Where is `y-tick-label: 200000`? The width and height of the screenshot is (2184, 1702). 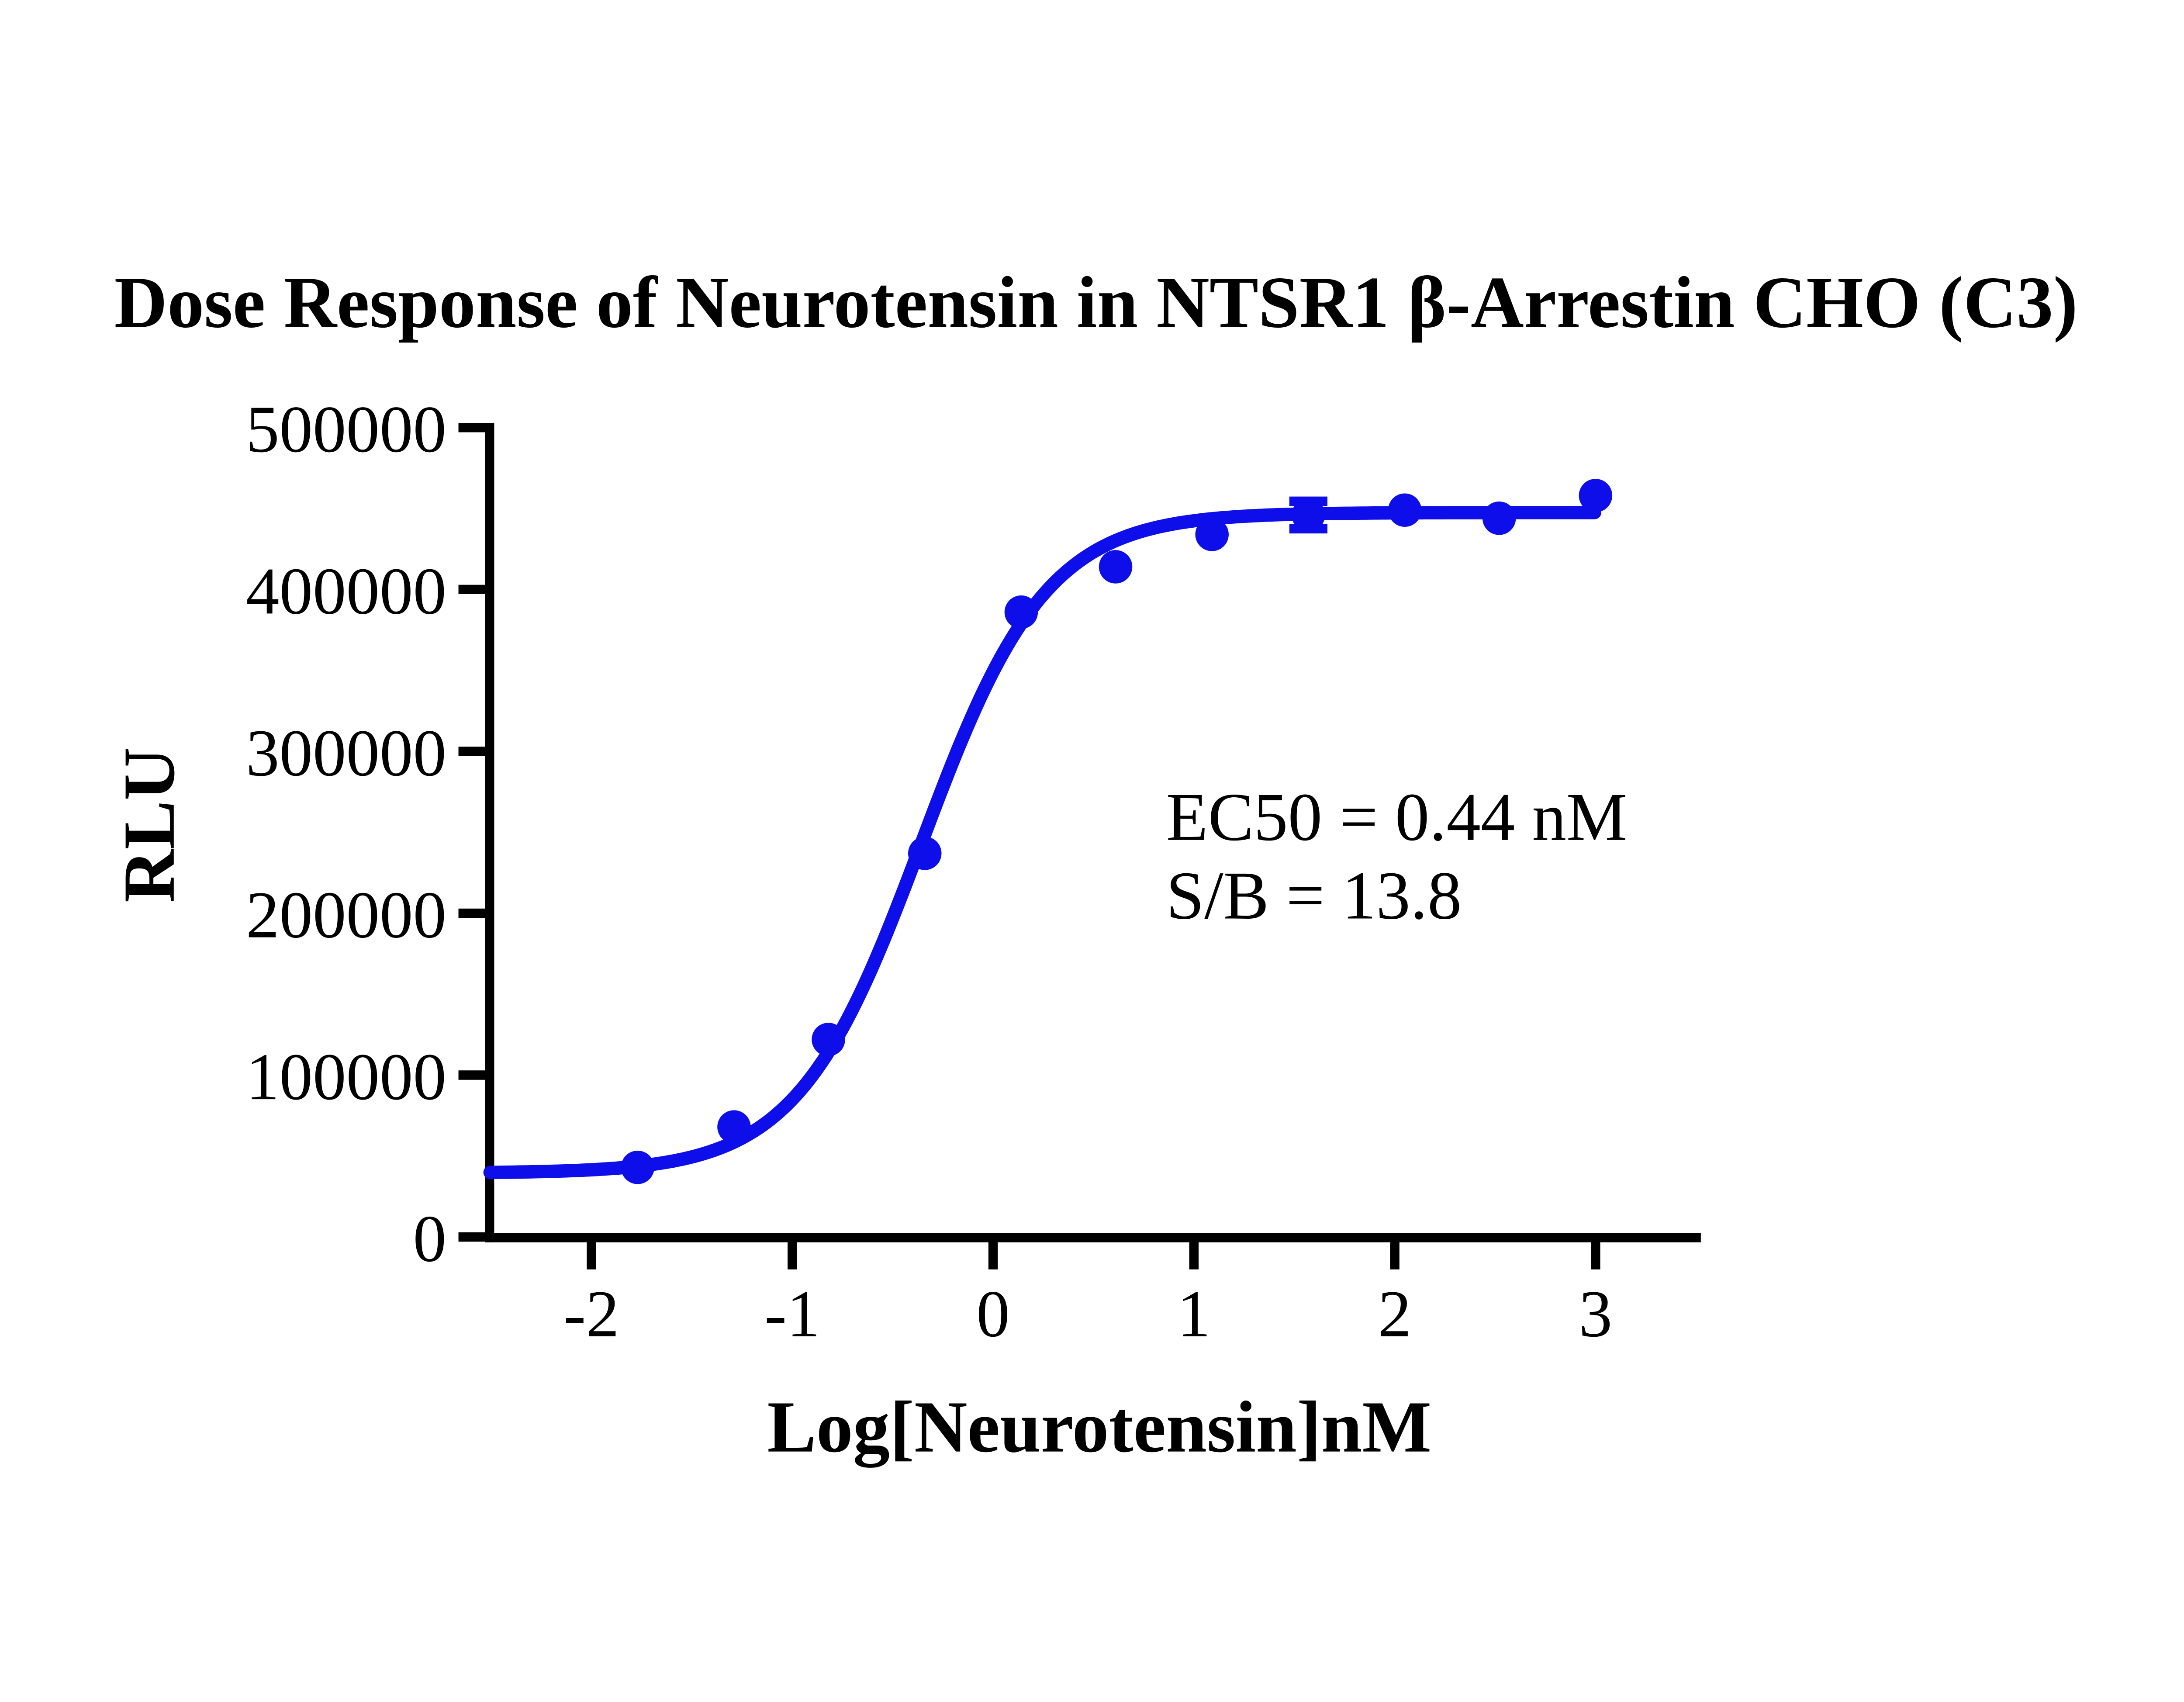 y-tick-label: 200000 is located at coordinates (346, 916).